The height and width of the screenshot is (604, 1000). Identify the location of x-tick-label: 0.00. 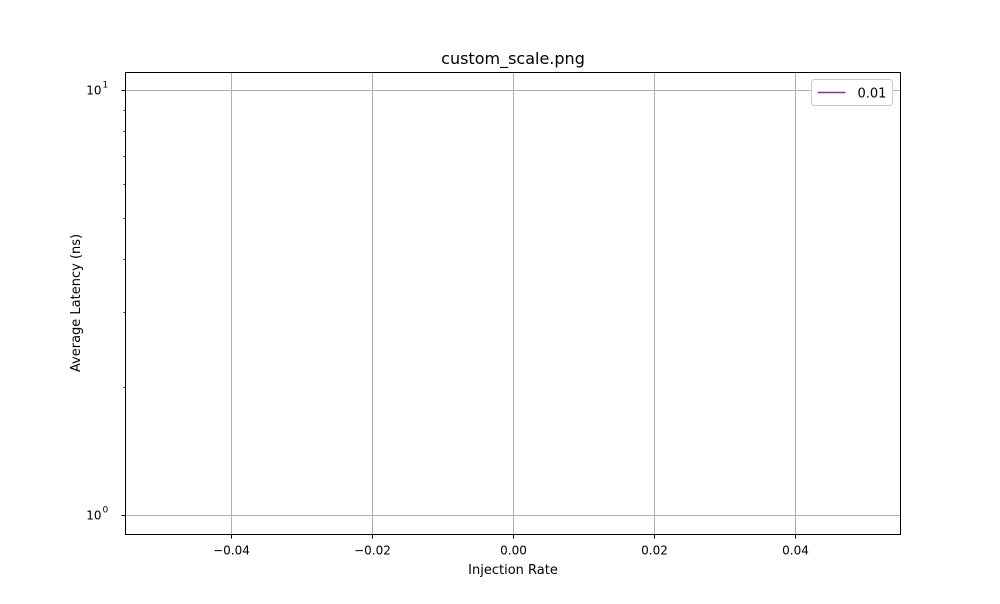
(513, 551).